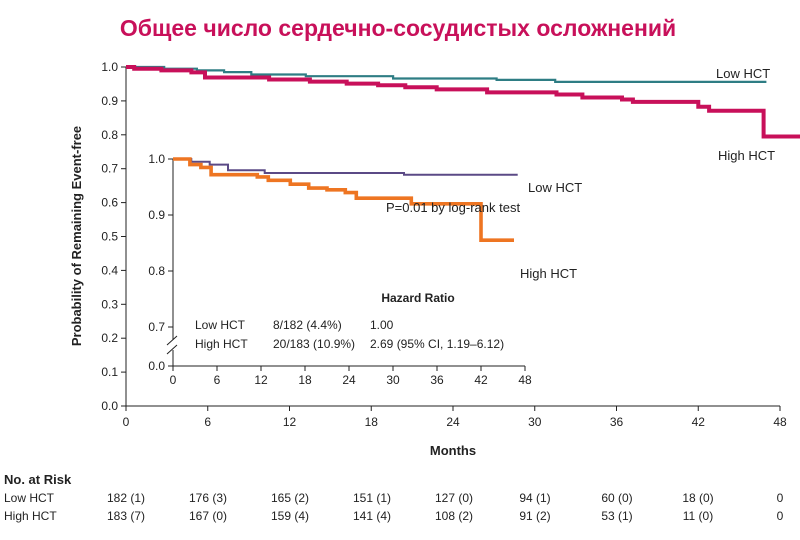  Describe the element at coordinates (109, 101) in the screenshot. I see `main-y-tick-label: 0.9` at that location.